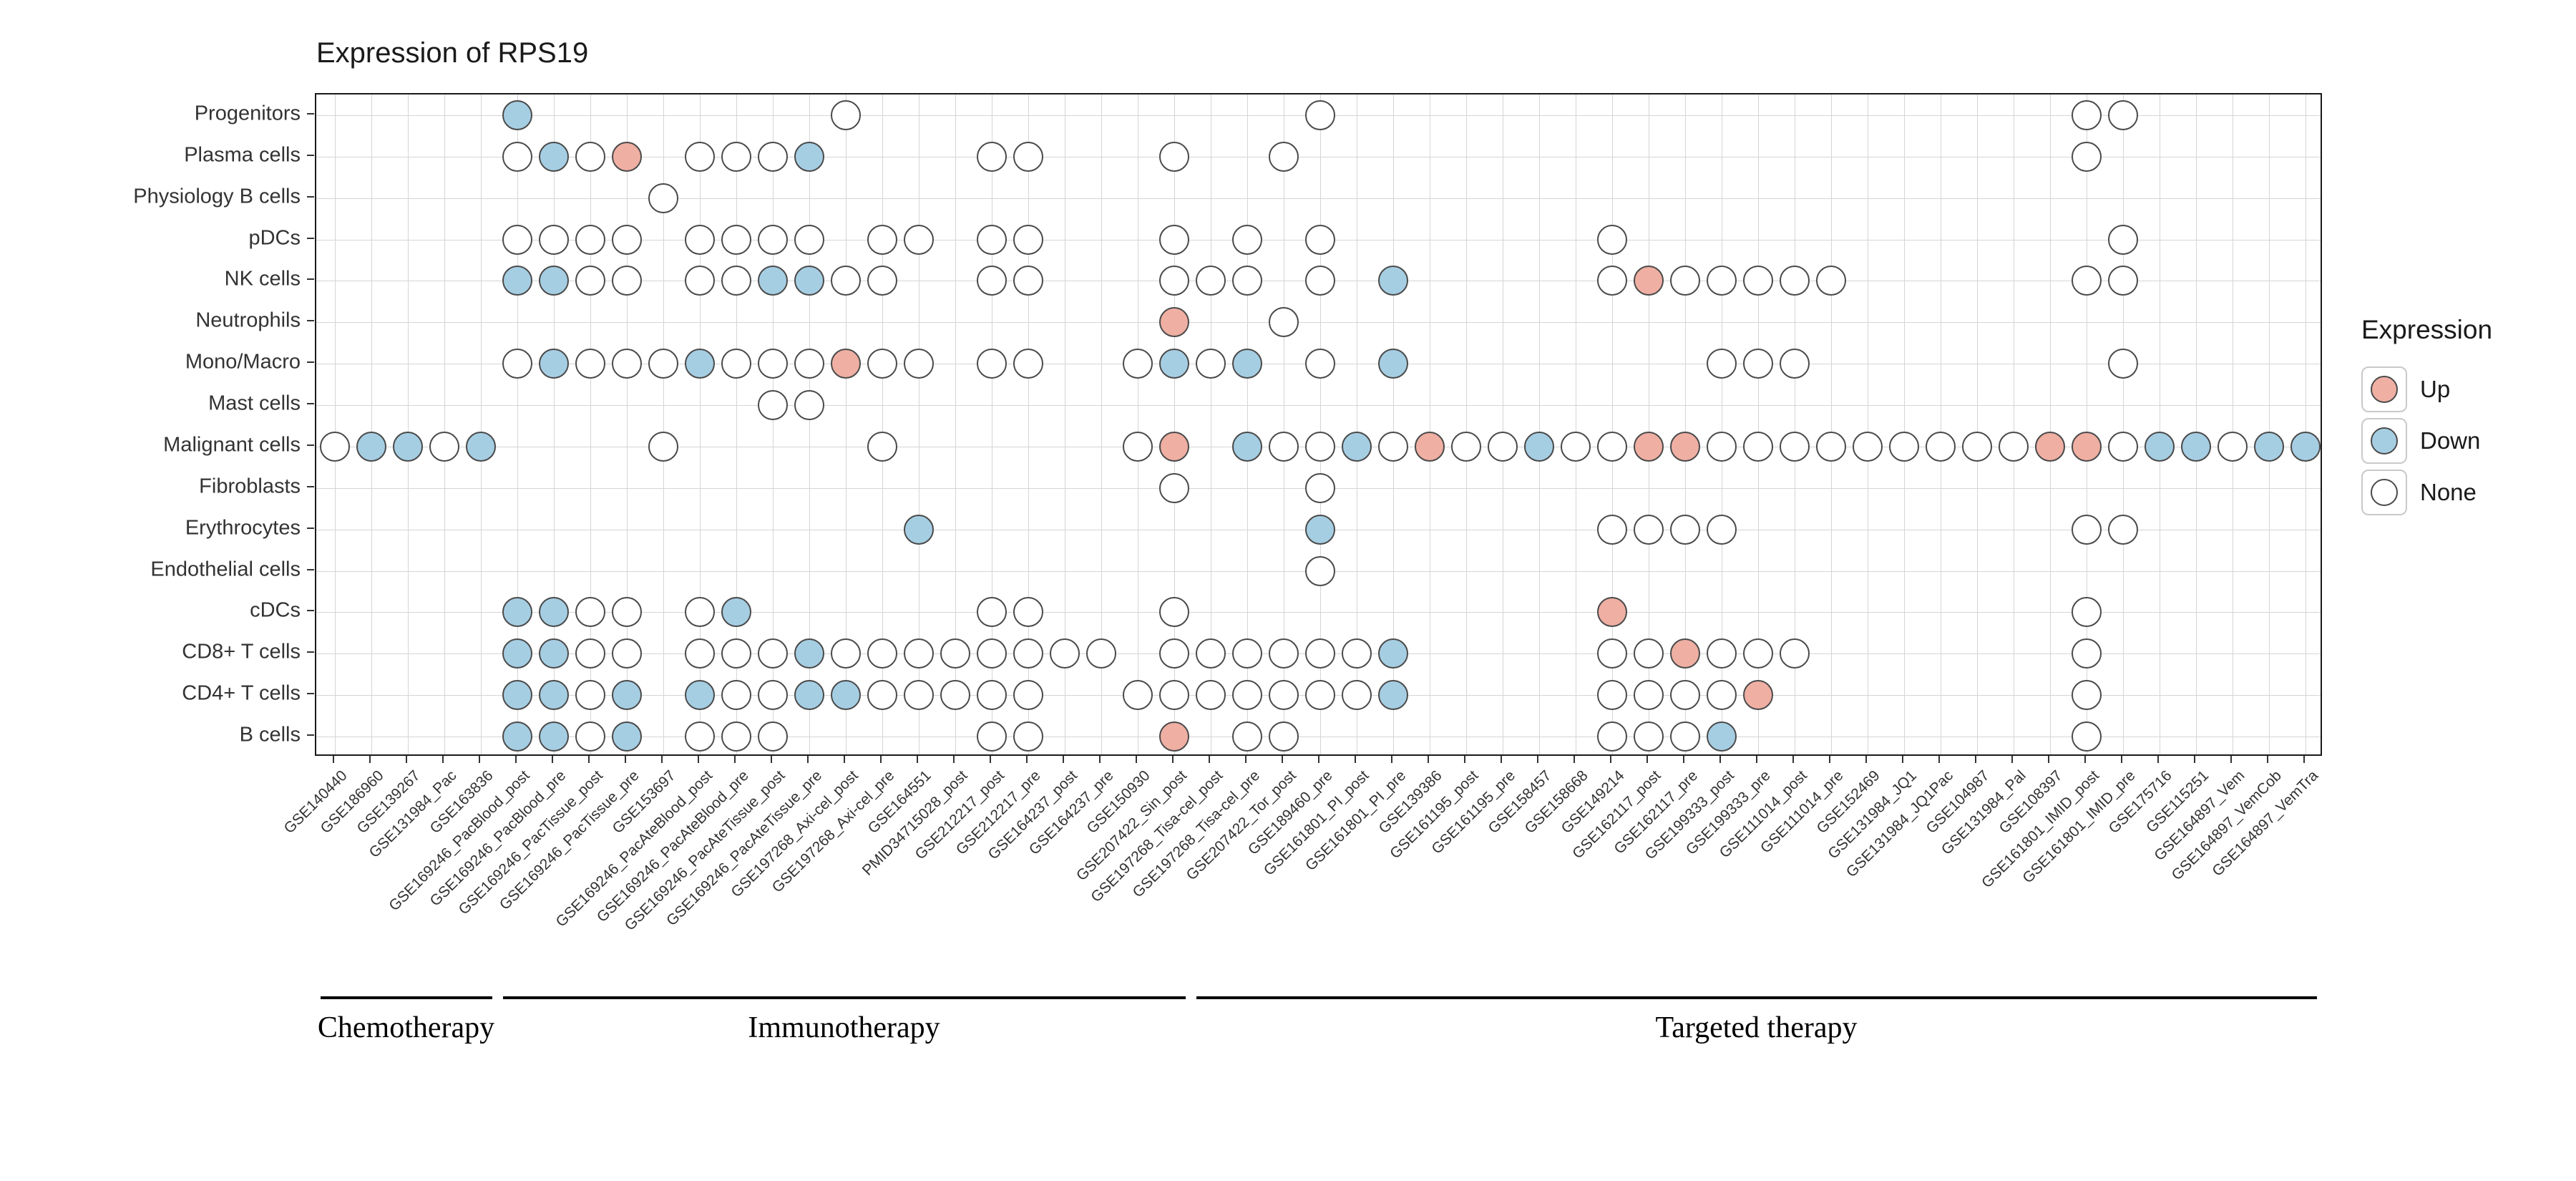  What do you see at coordinates (461, 802) in the screenshot?
I see `x-axis-label: GSE163836` at bounding box center [461, 802].